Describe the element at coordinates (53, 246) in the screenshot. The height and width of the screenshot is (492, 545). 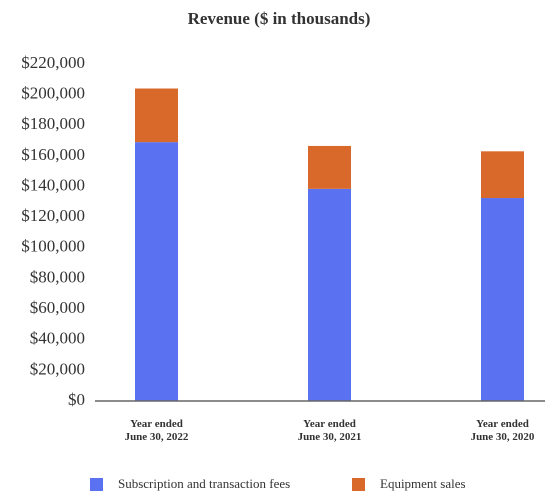
I see `y-tick-label: $100,000` at that location.